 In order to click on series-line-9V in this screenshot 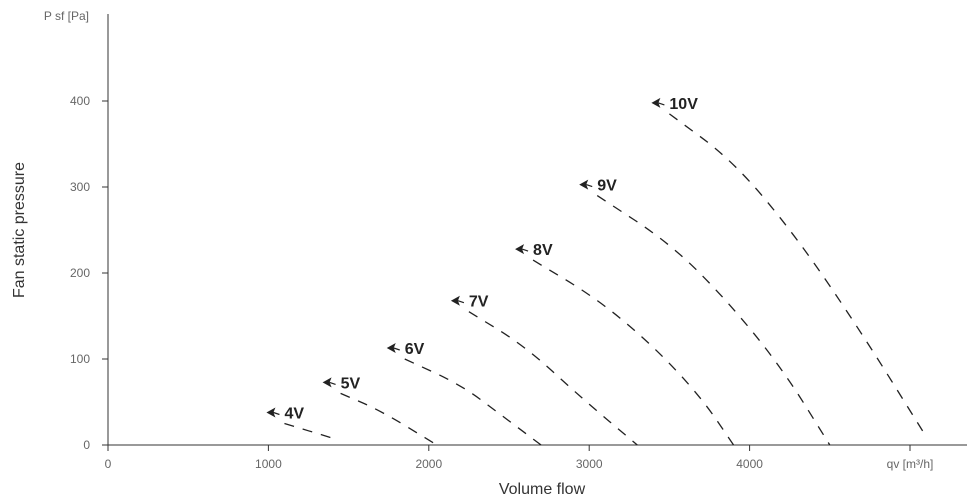, I will do `click(713, 320)`.